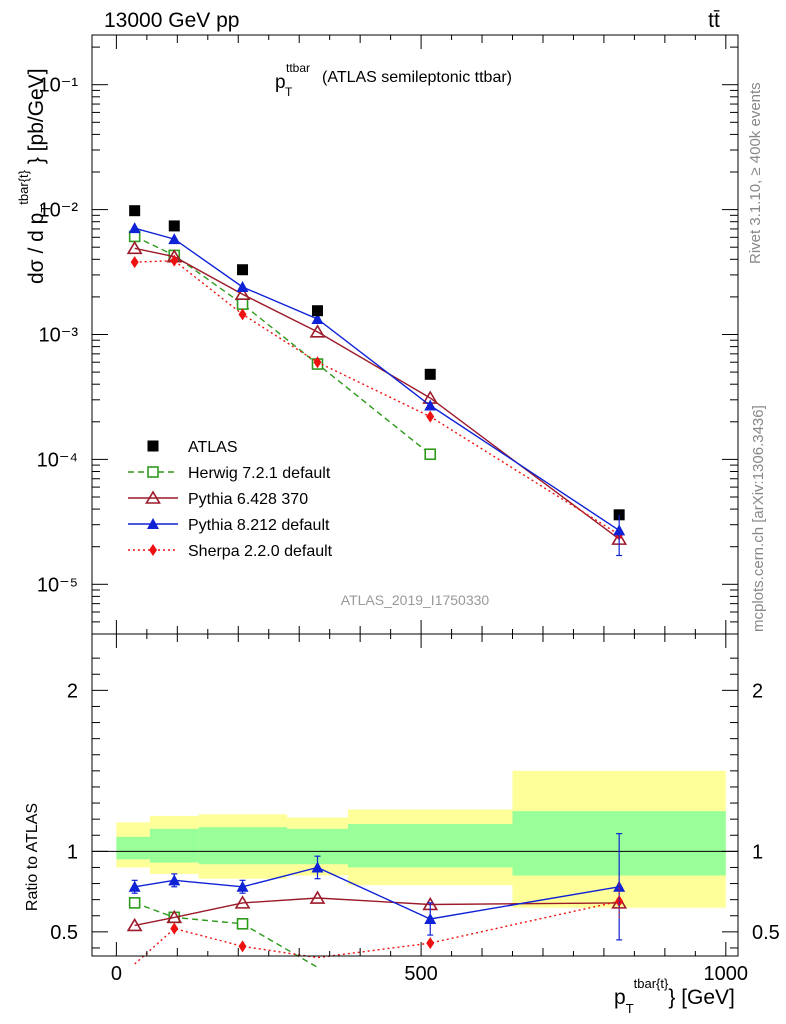 This screenshot has height=1024, width=786. I want to click on ylabel-top: dσ / d pTtbar{t} } [pb/GeV], so click(34, 176).